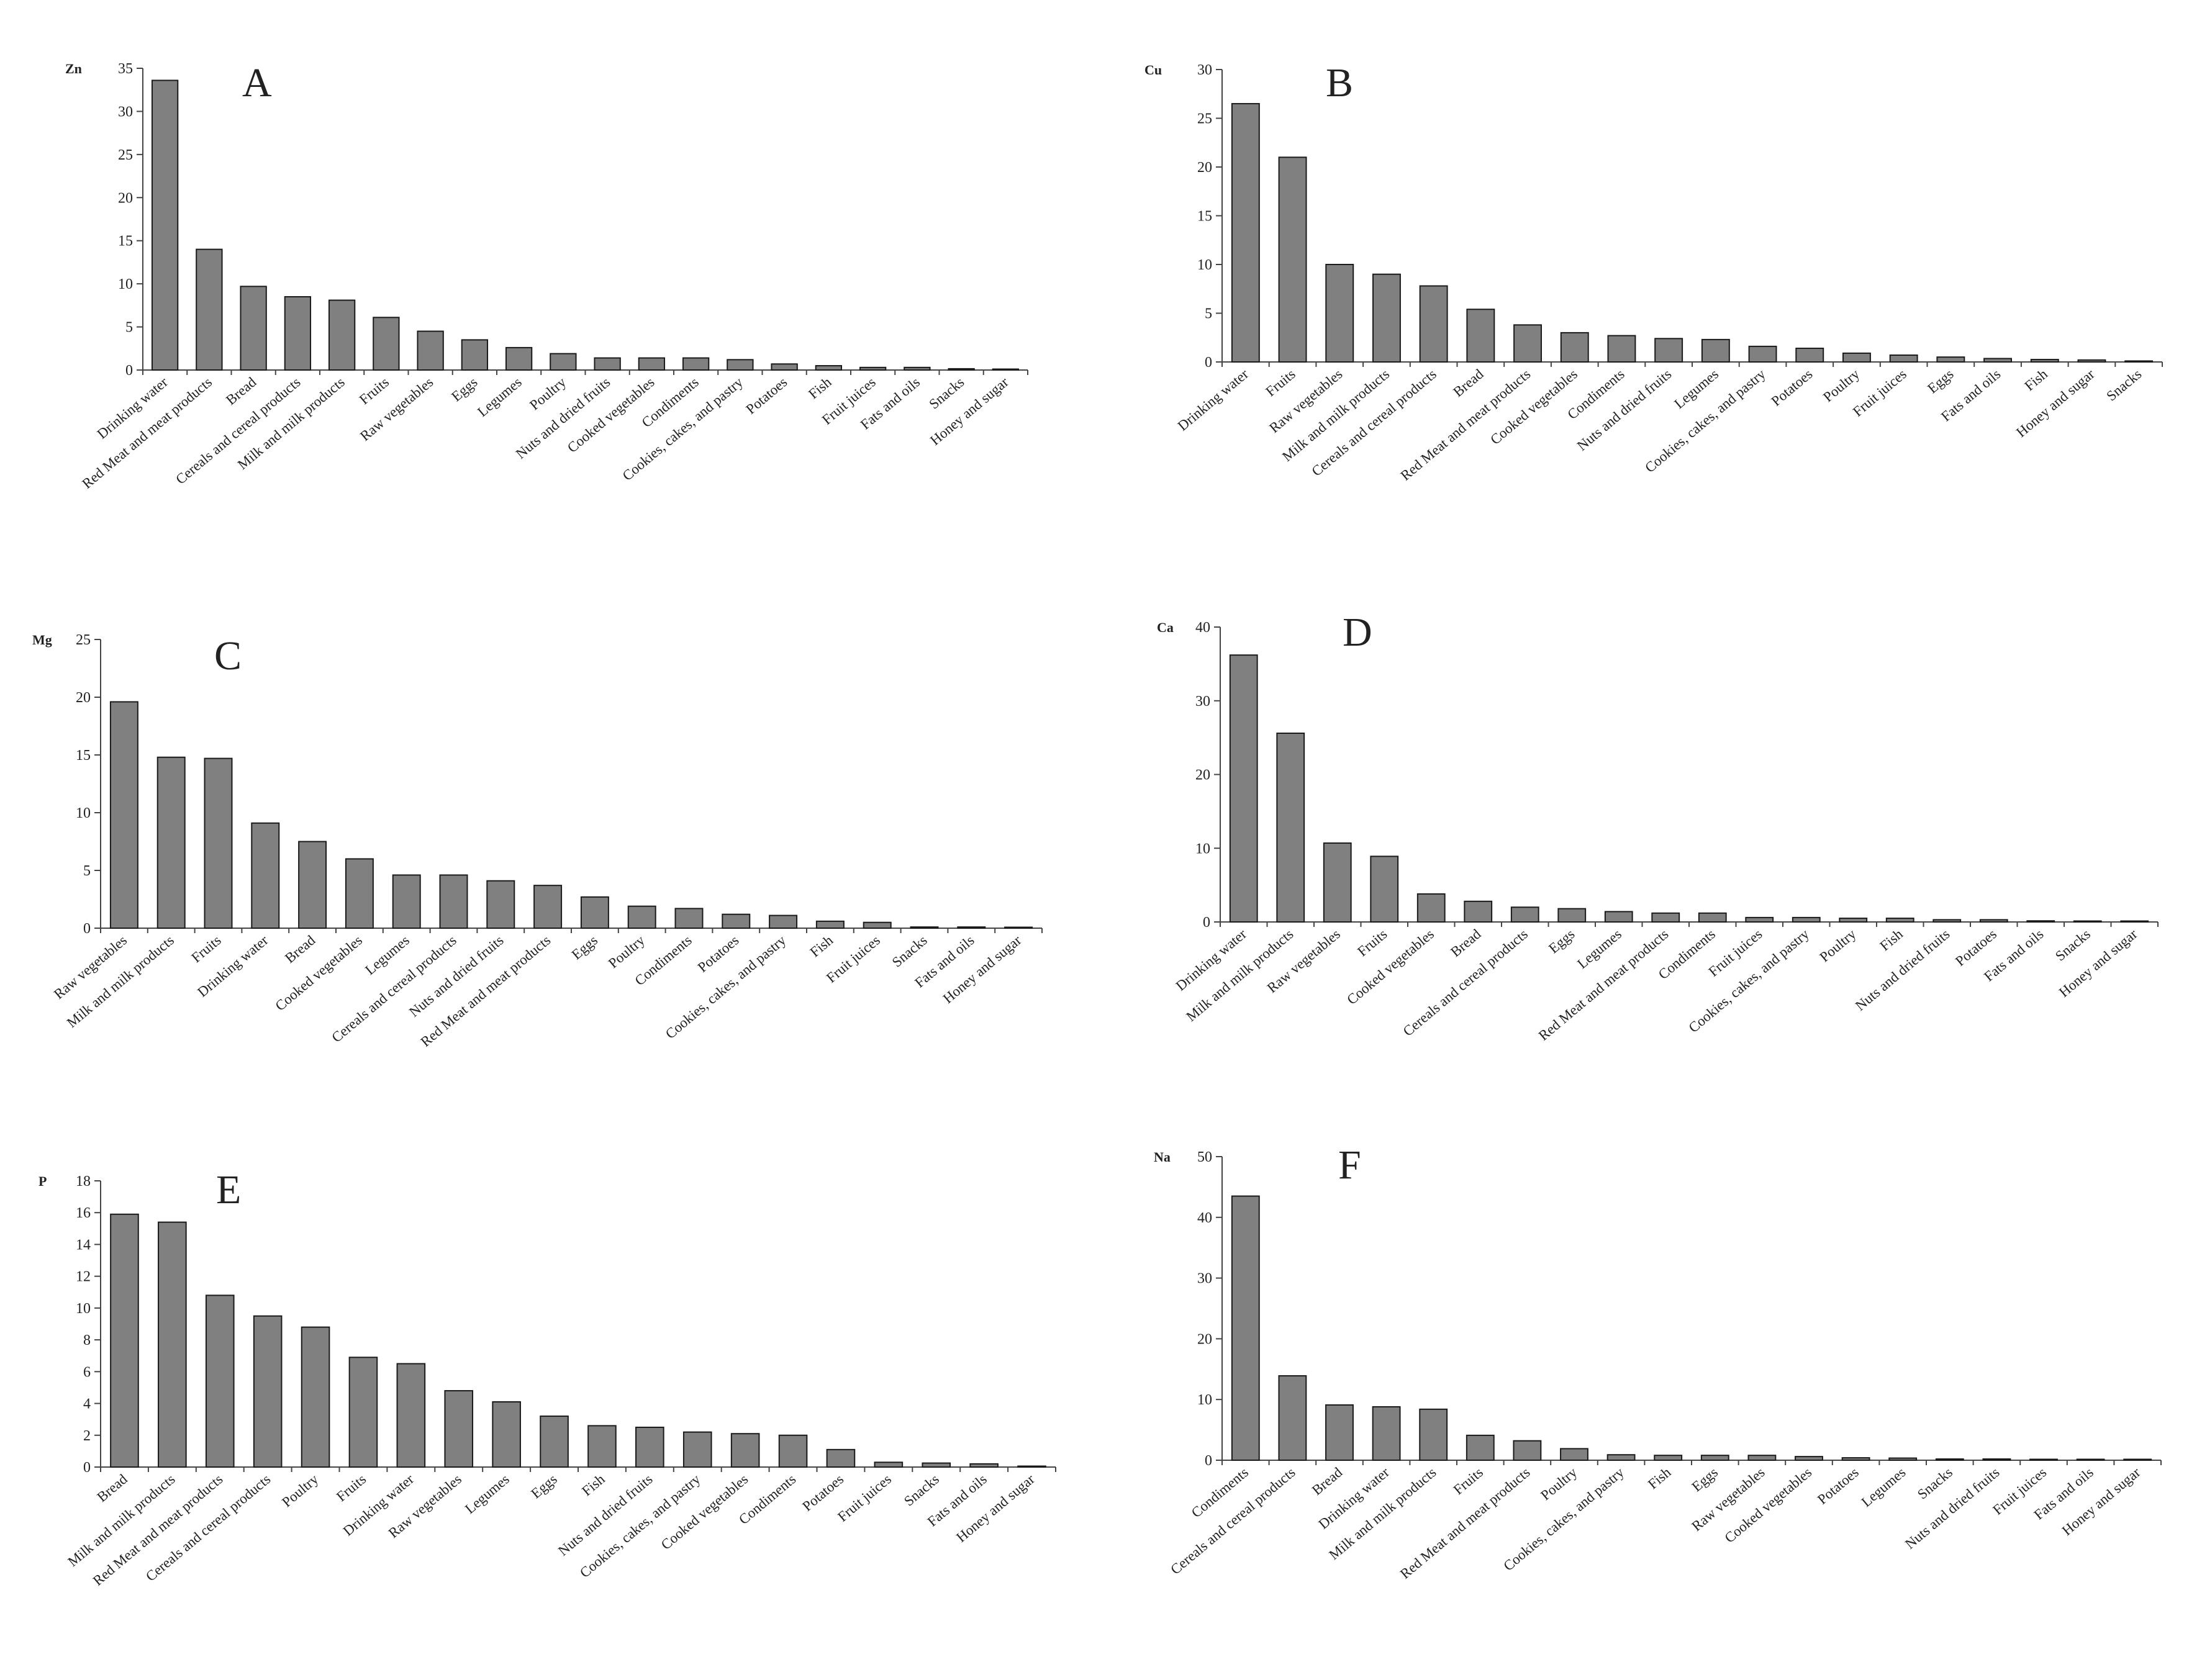 The height and width of the screenshot is (1680, 2202). What do you see at coordinates (87, 1436) in the screenshot?
I see `y-tick-label: 2` at bounding box center [87, 1436].